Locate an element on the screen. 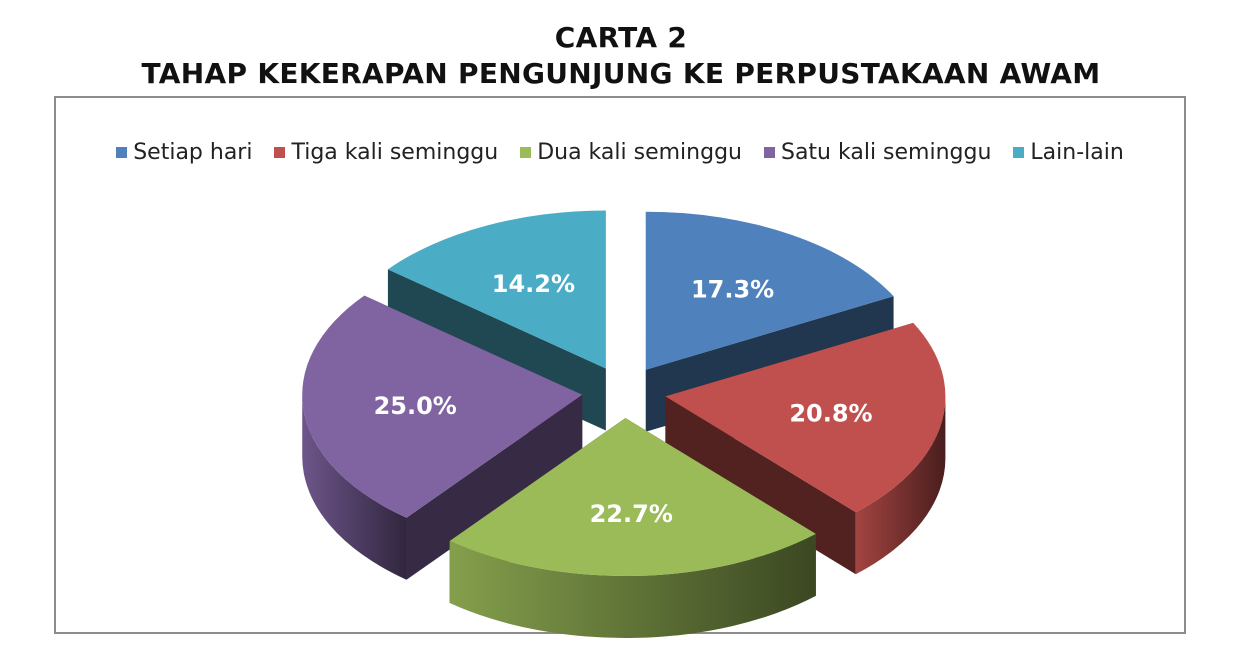 Image resolution: width=1242 pixels, height=654 pixels. legend-item: Lain-lain is located at coordinates (1068, 152).